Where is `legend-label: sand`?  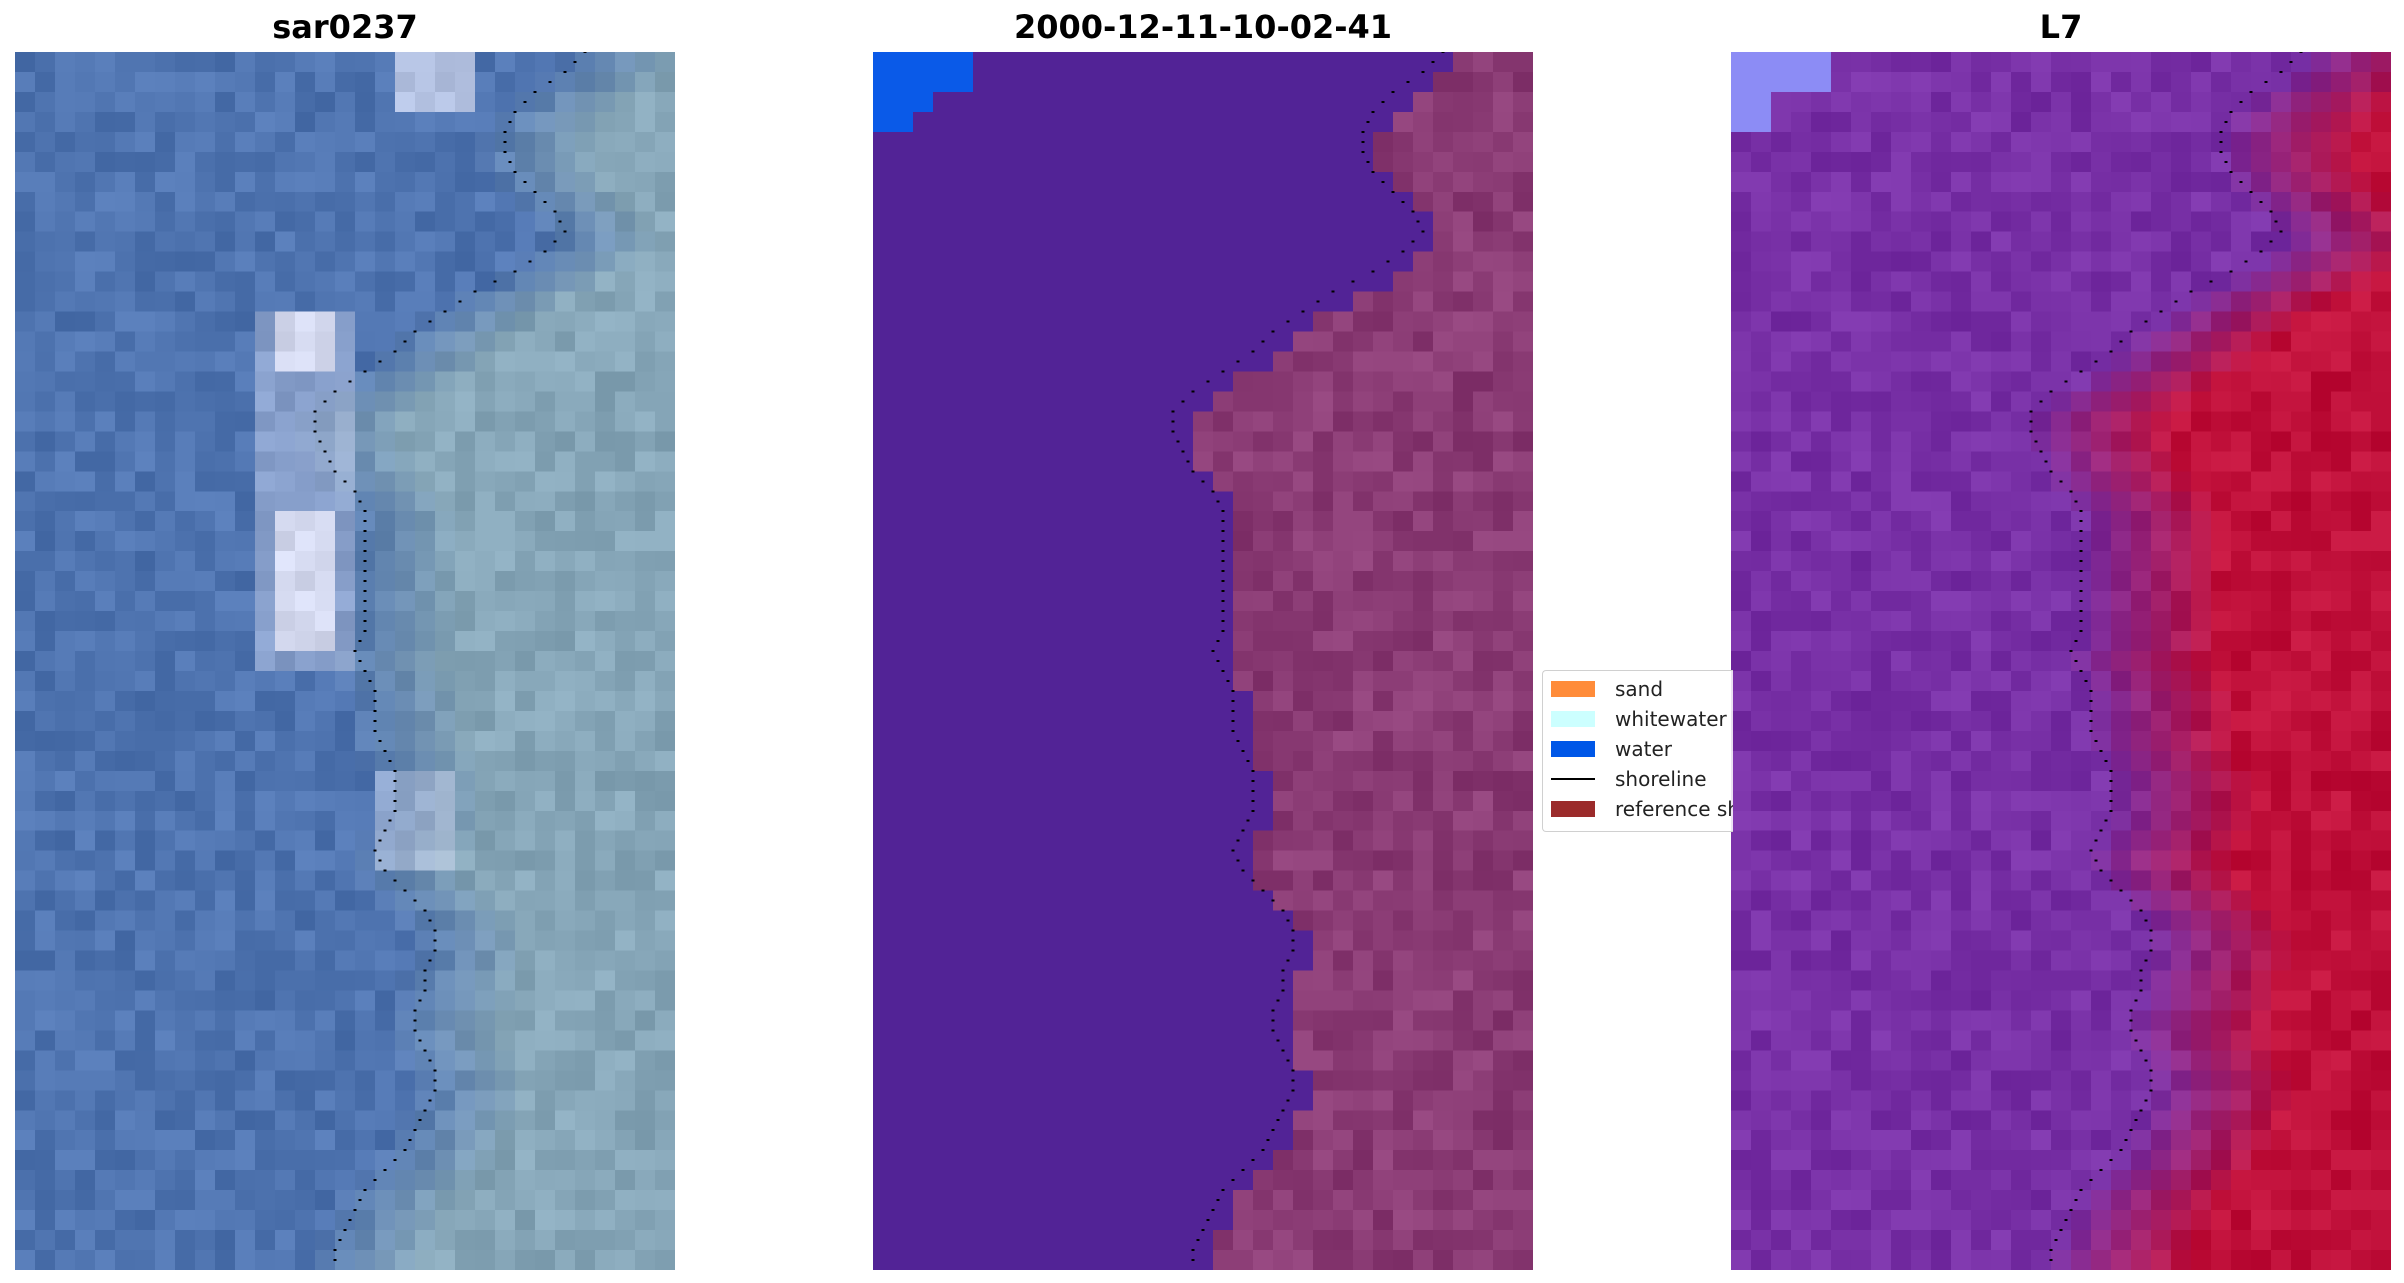 legend-label: sand is located at coordinates (1639, 689).